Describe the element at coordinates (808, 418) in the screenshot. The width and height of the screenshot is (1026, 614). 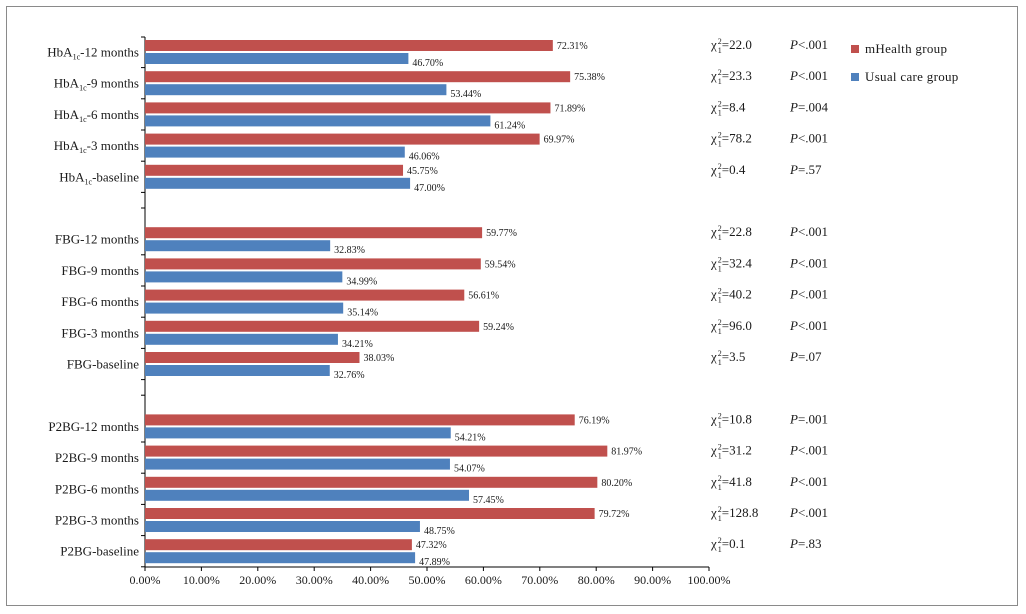
I see `p-value: P=.001` at that location.